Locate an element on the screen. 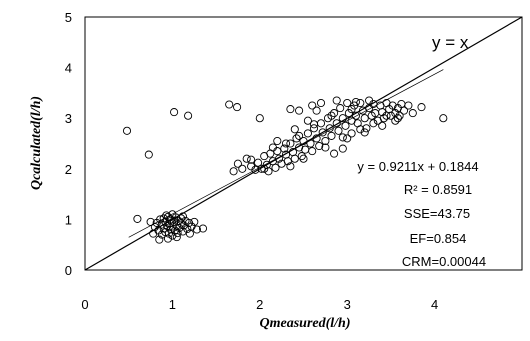 This screenshot has width=530, height=341. y-tick-label: 2 is located at coordinates (68, 169).